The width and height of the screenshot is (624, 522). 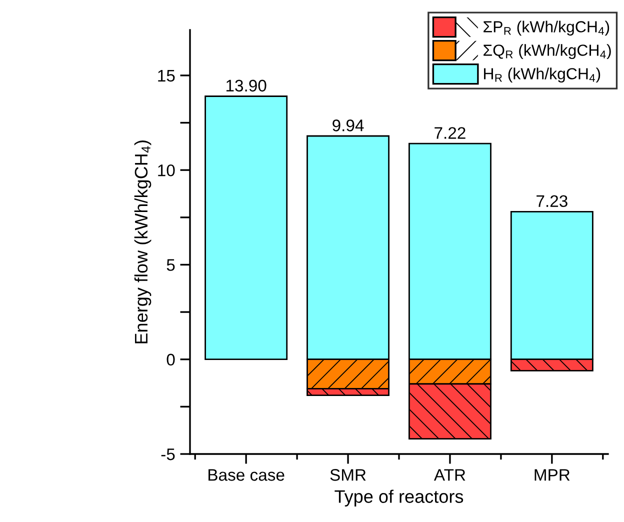 I want to click on x-tick-label: SMR, so click(x=348, y=475).